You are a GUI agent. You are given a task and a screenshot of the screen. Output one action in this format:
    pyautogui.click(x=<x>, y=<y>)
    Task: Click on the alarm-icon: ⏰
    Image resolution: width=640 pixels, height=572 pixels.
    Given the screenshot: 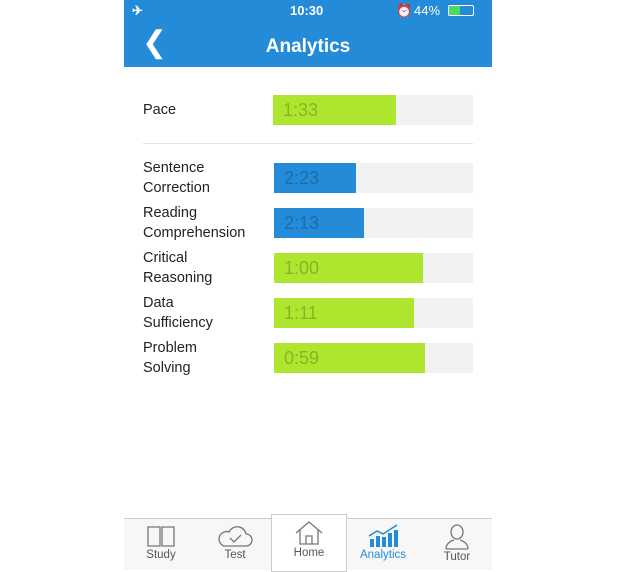 What is the action you would take?
    pyautogui.click(x=404, y=10)
    